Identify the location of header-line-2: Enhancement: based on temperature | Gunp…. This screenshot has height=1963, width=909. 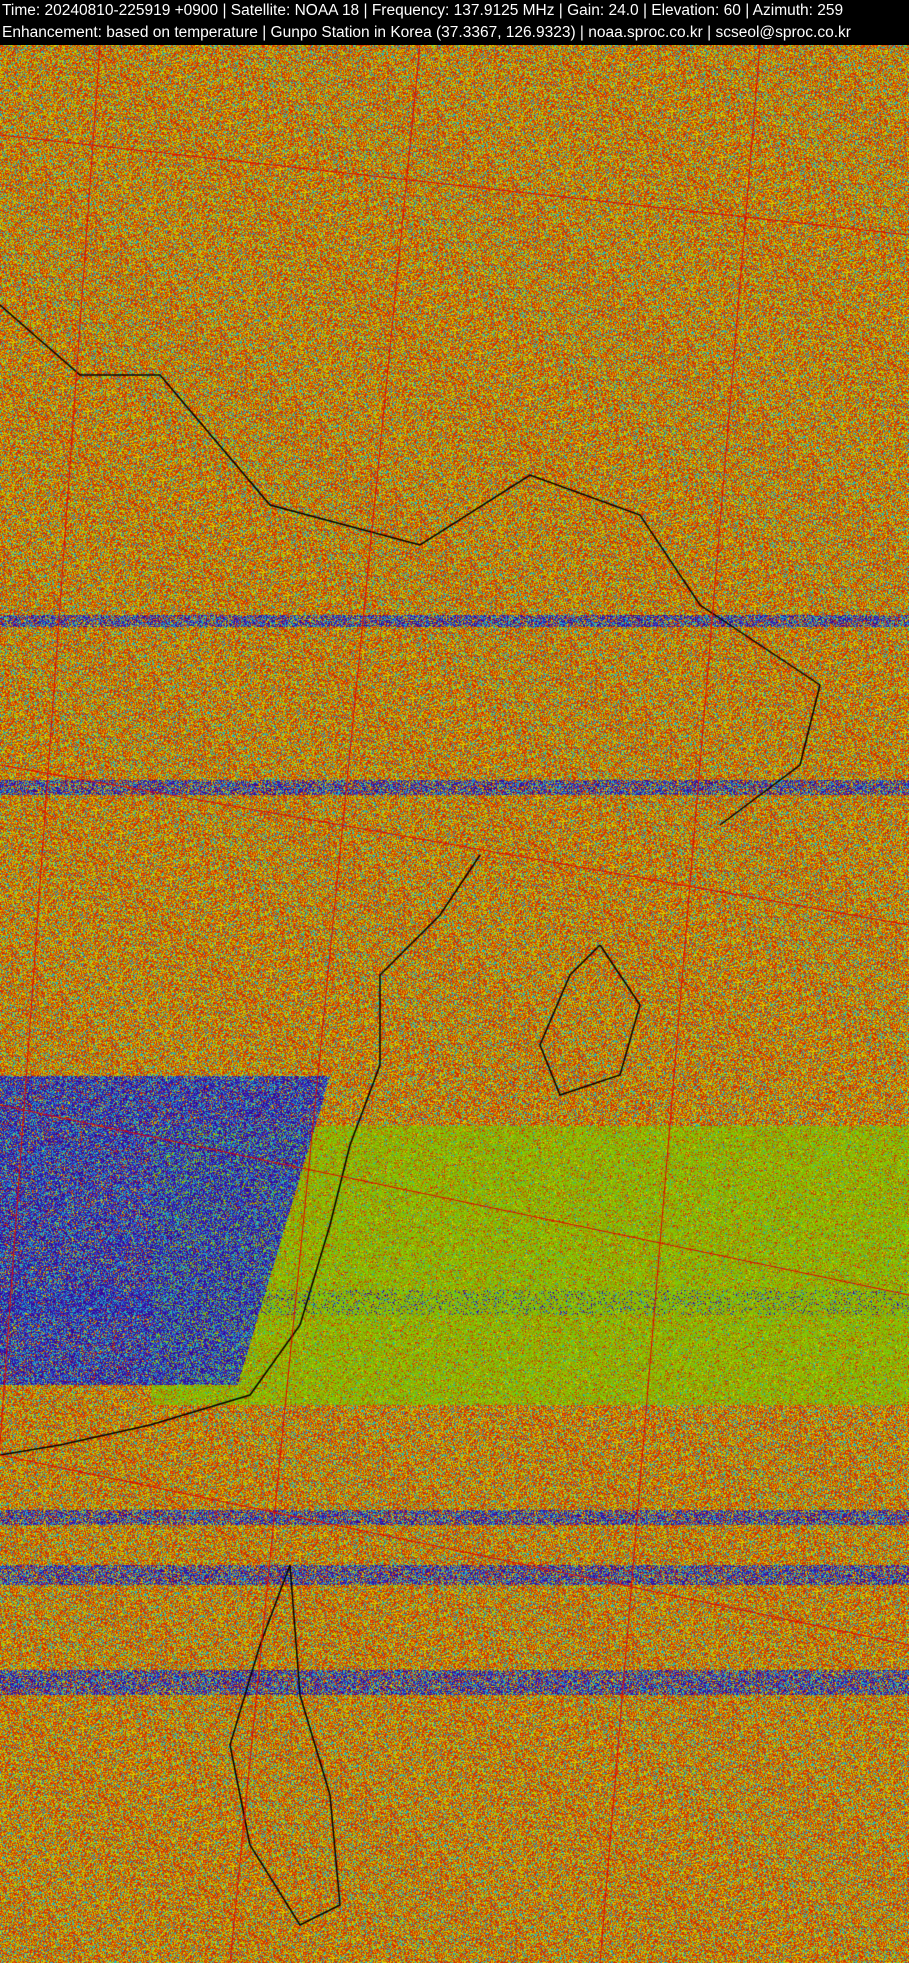
(426, 32).